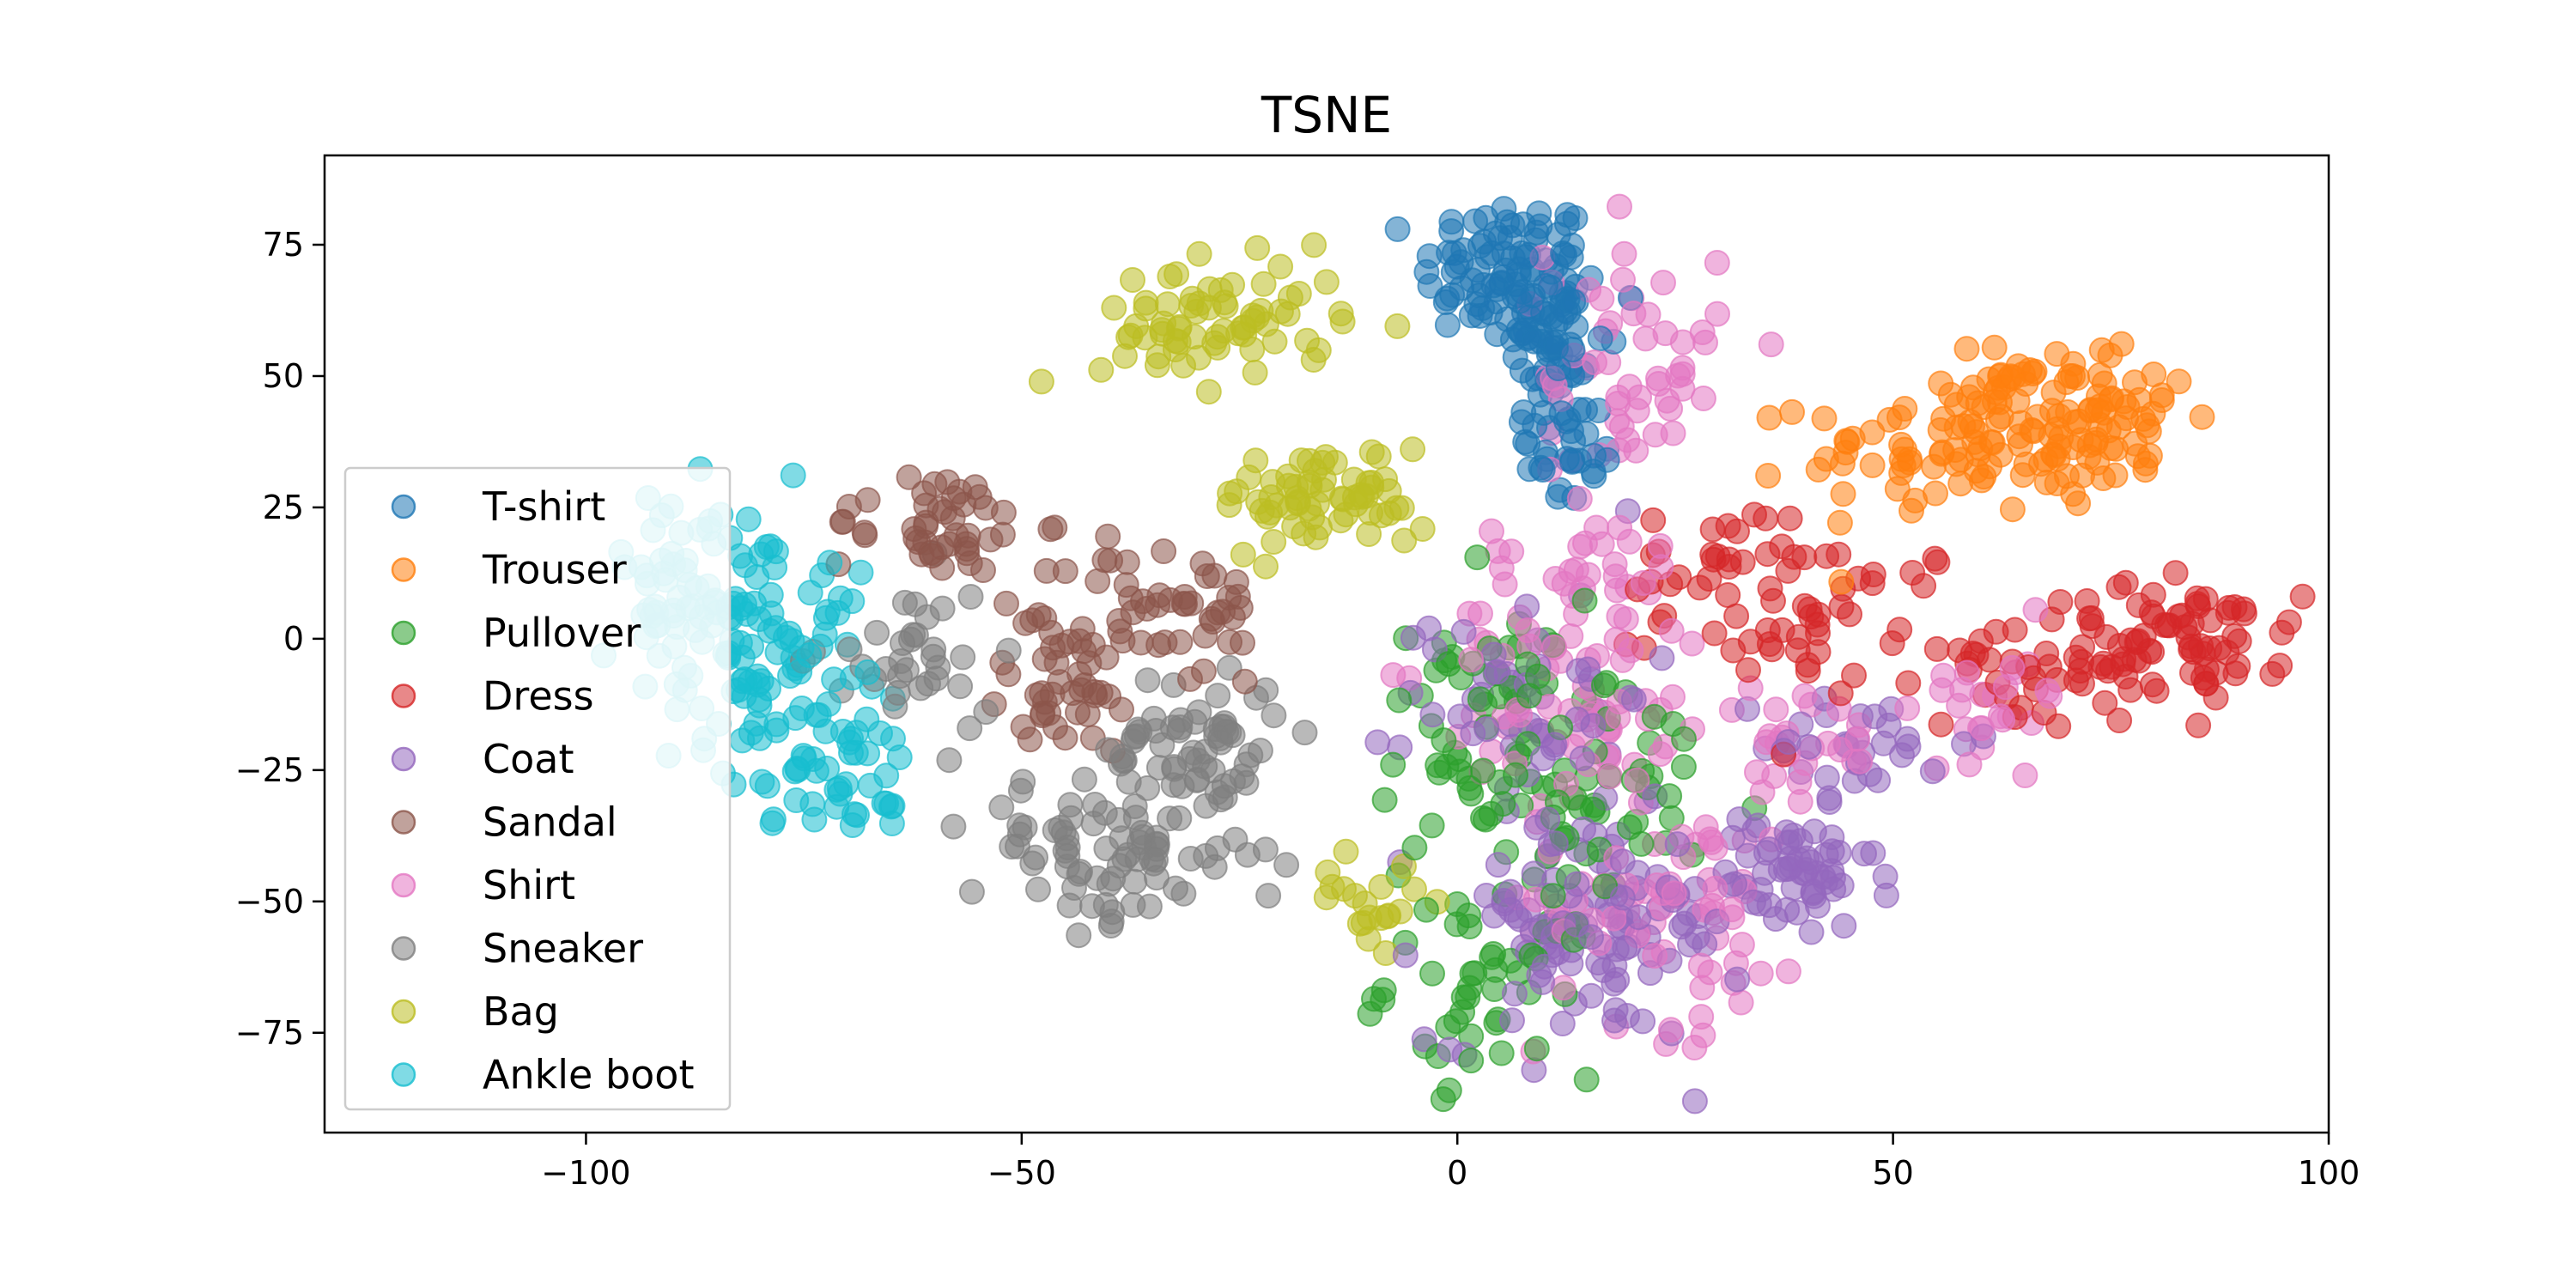 This screenshot has height=1288, width=2576. What do you see at coordinates (529, 885) in the screenshot?
I see `legend-label: Shirt` at bounding box center [529, 885].